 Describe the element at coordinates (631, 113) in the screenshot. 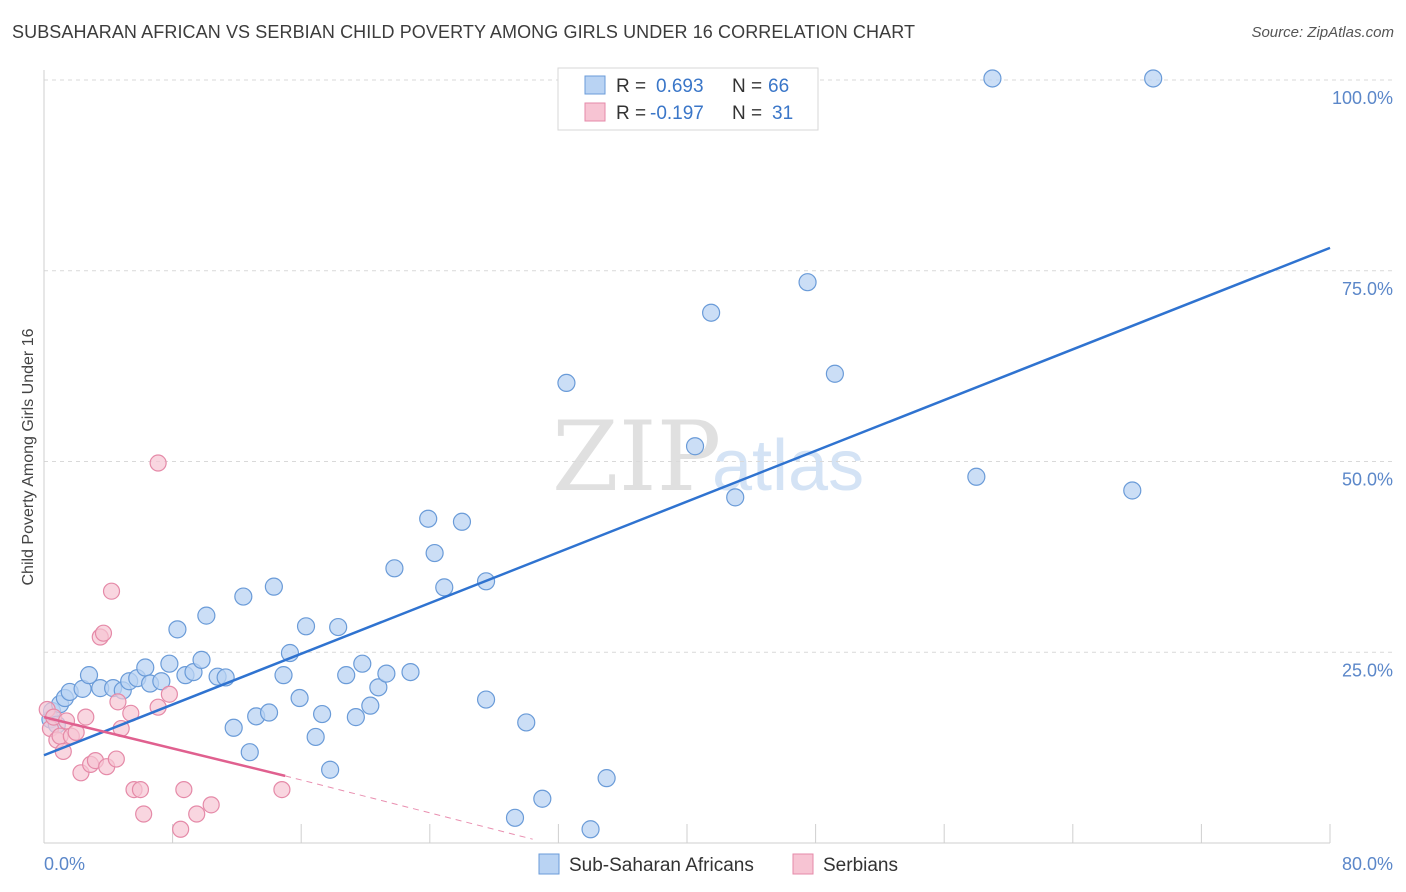

I see `legend-r-label-pink: R =` at that location.